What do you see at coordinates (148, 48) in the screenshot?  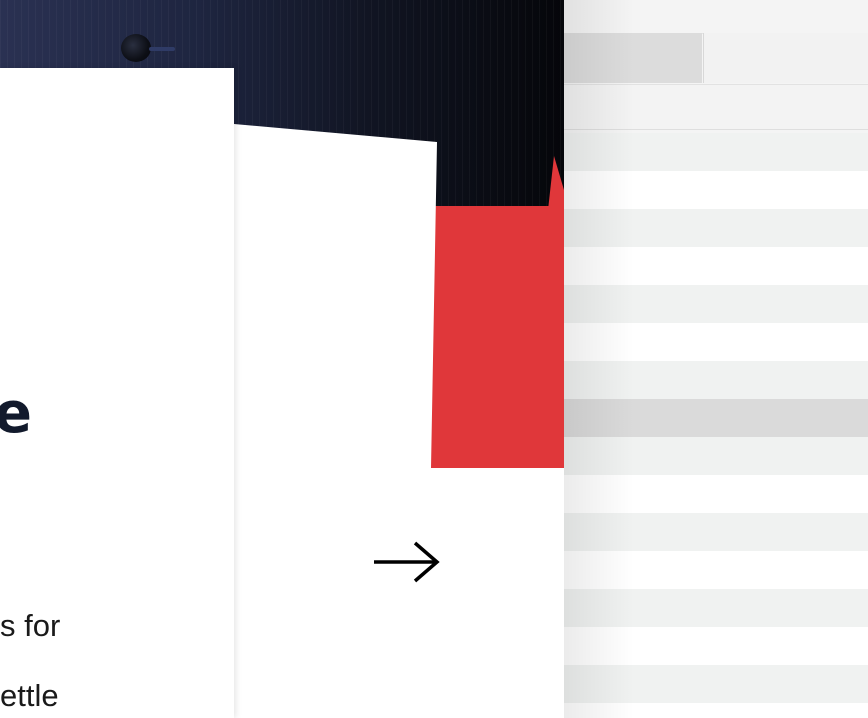 I see `suit-button-detail` at bounding box center [148, 48].